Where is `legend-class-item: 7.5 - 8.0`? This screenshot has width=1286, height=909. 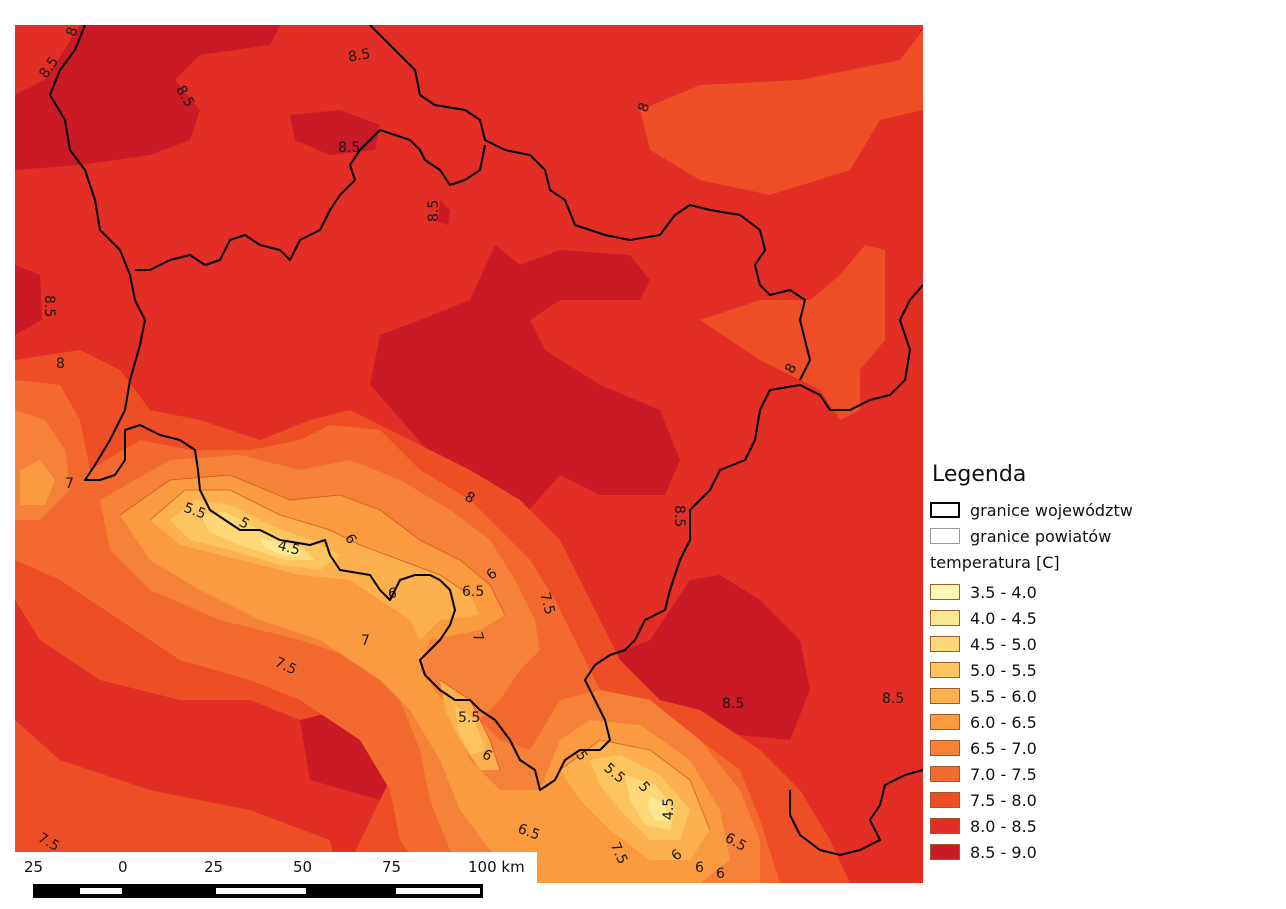
legend-class-item: 7.5 - 8.0 is located at coordinates (1100, 800).